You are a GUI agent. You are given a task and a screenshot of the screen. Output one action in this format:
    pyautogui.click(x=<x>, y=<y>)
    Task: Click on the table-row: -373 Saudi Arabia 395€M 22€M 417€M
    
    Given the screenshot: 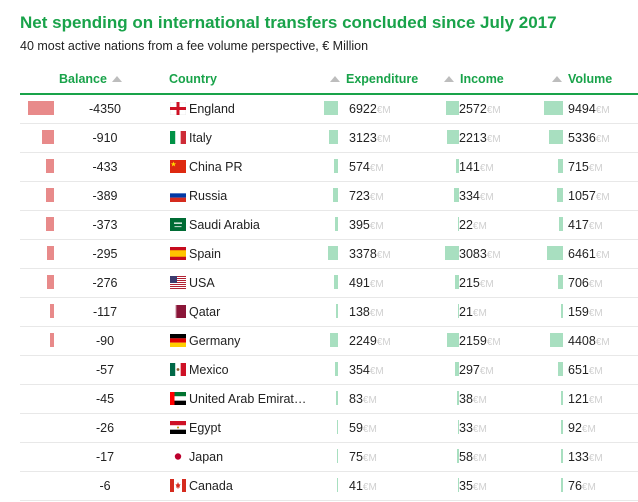 What is the action you would take?
    pyautogui.click(x=329, y=225)
    